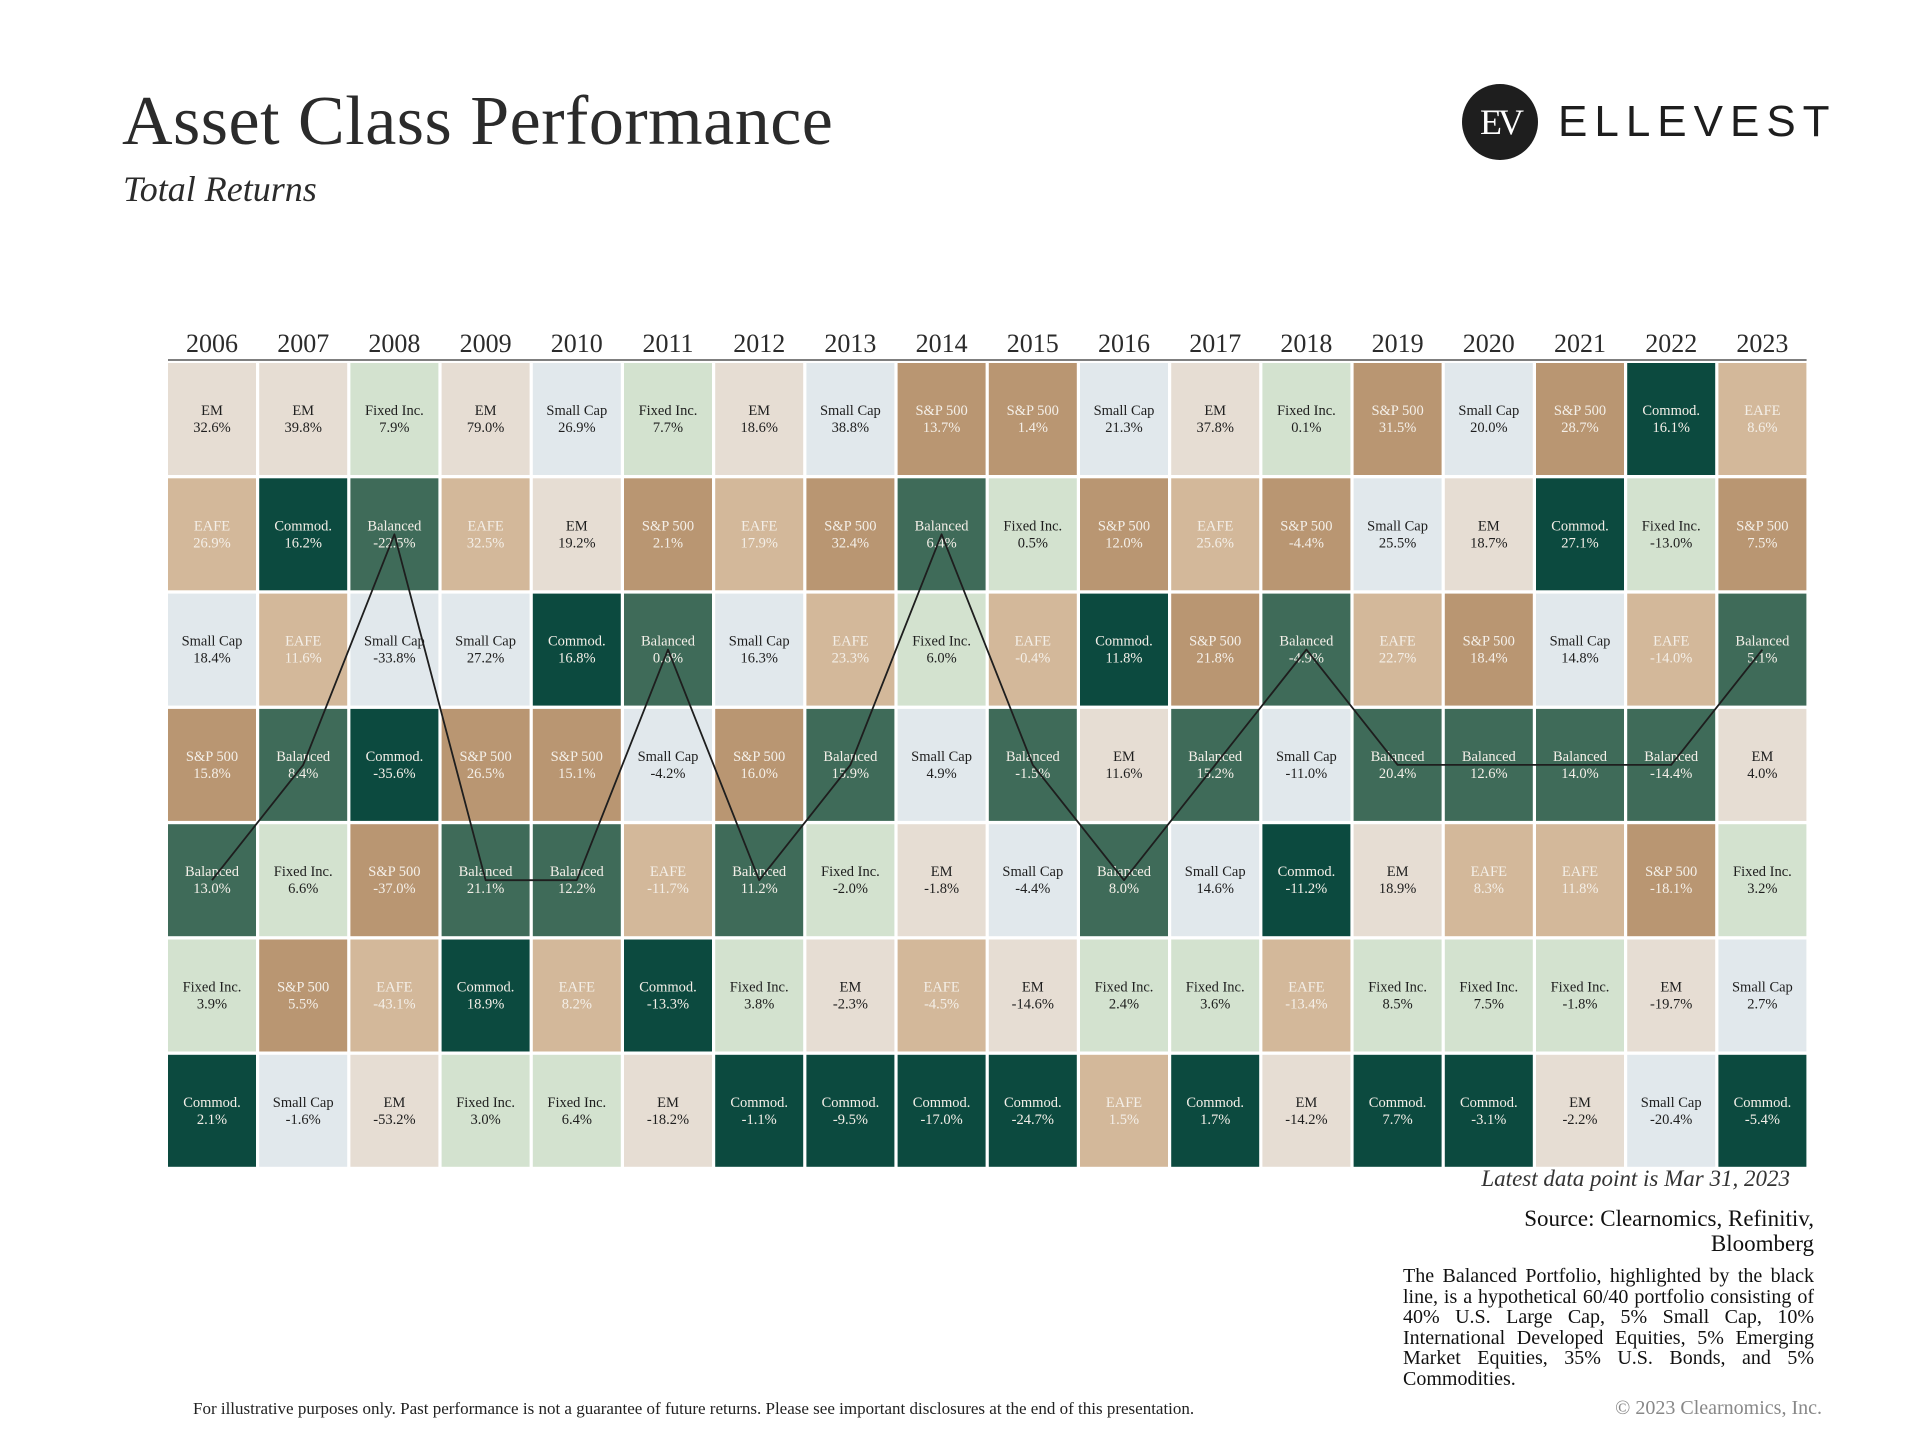 The width and height of the screenshot is (1920, 1440). What do you see at coordinates (1124, 1005) in the screenshot?
I see `cell-return-value: 2.4%` at bounding box center [1124, 1005].